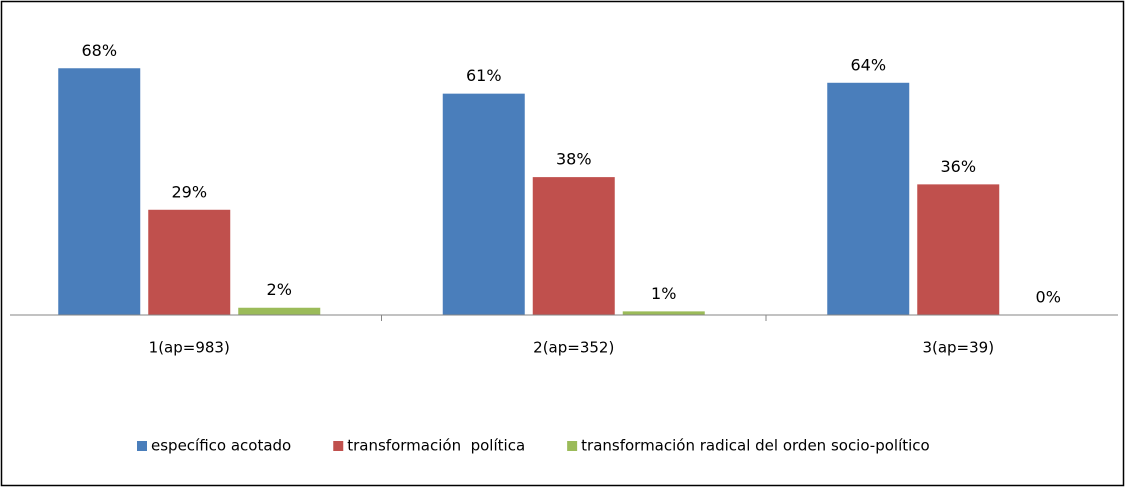 Image resolution: width=1125 pixels, height=487 pixels. I want to click on value-label: 29%, so click(189, 191).